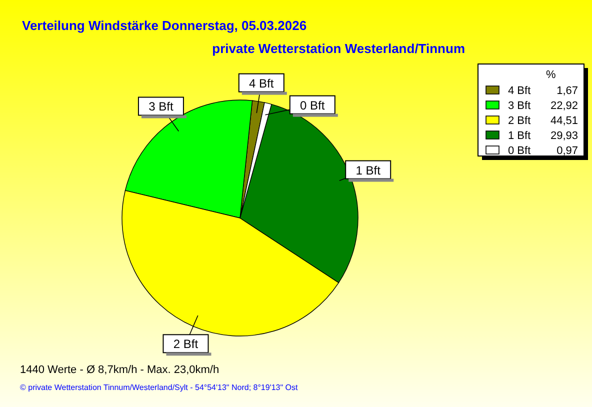 The height and width of the screenshot is (407, 592). Describe the element at coordinates (567, 91) in the screenshot. I see `data-label: 1,67` at that location.